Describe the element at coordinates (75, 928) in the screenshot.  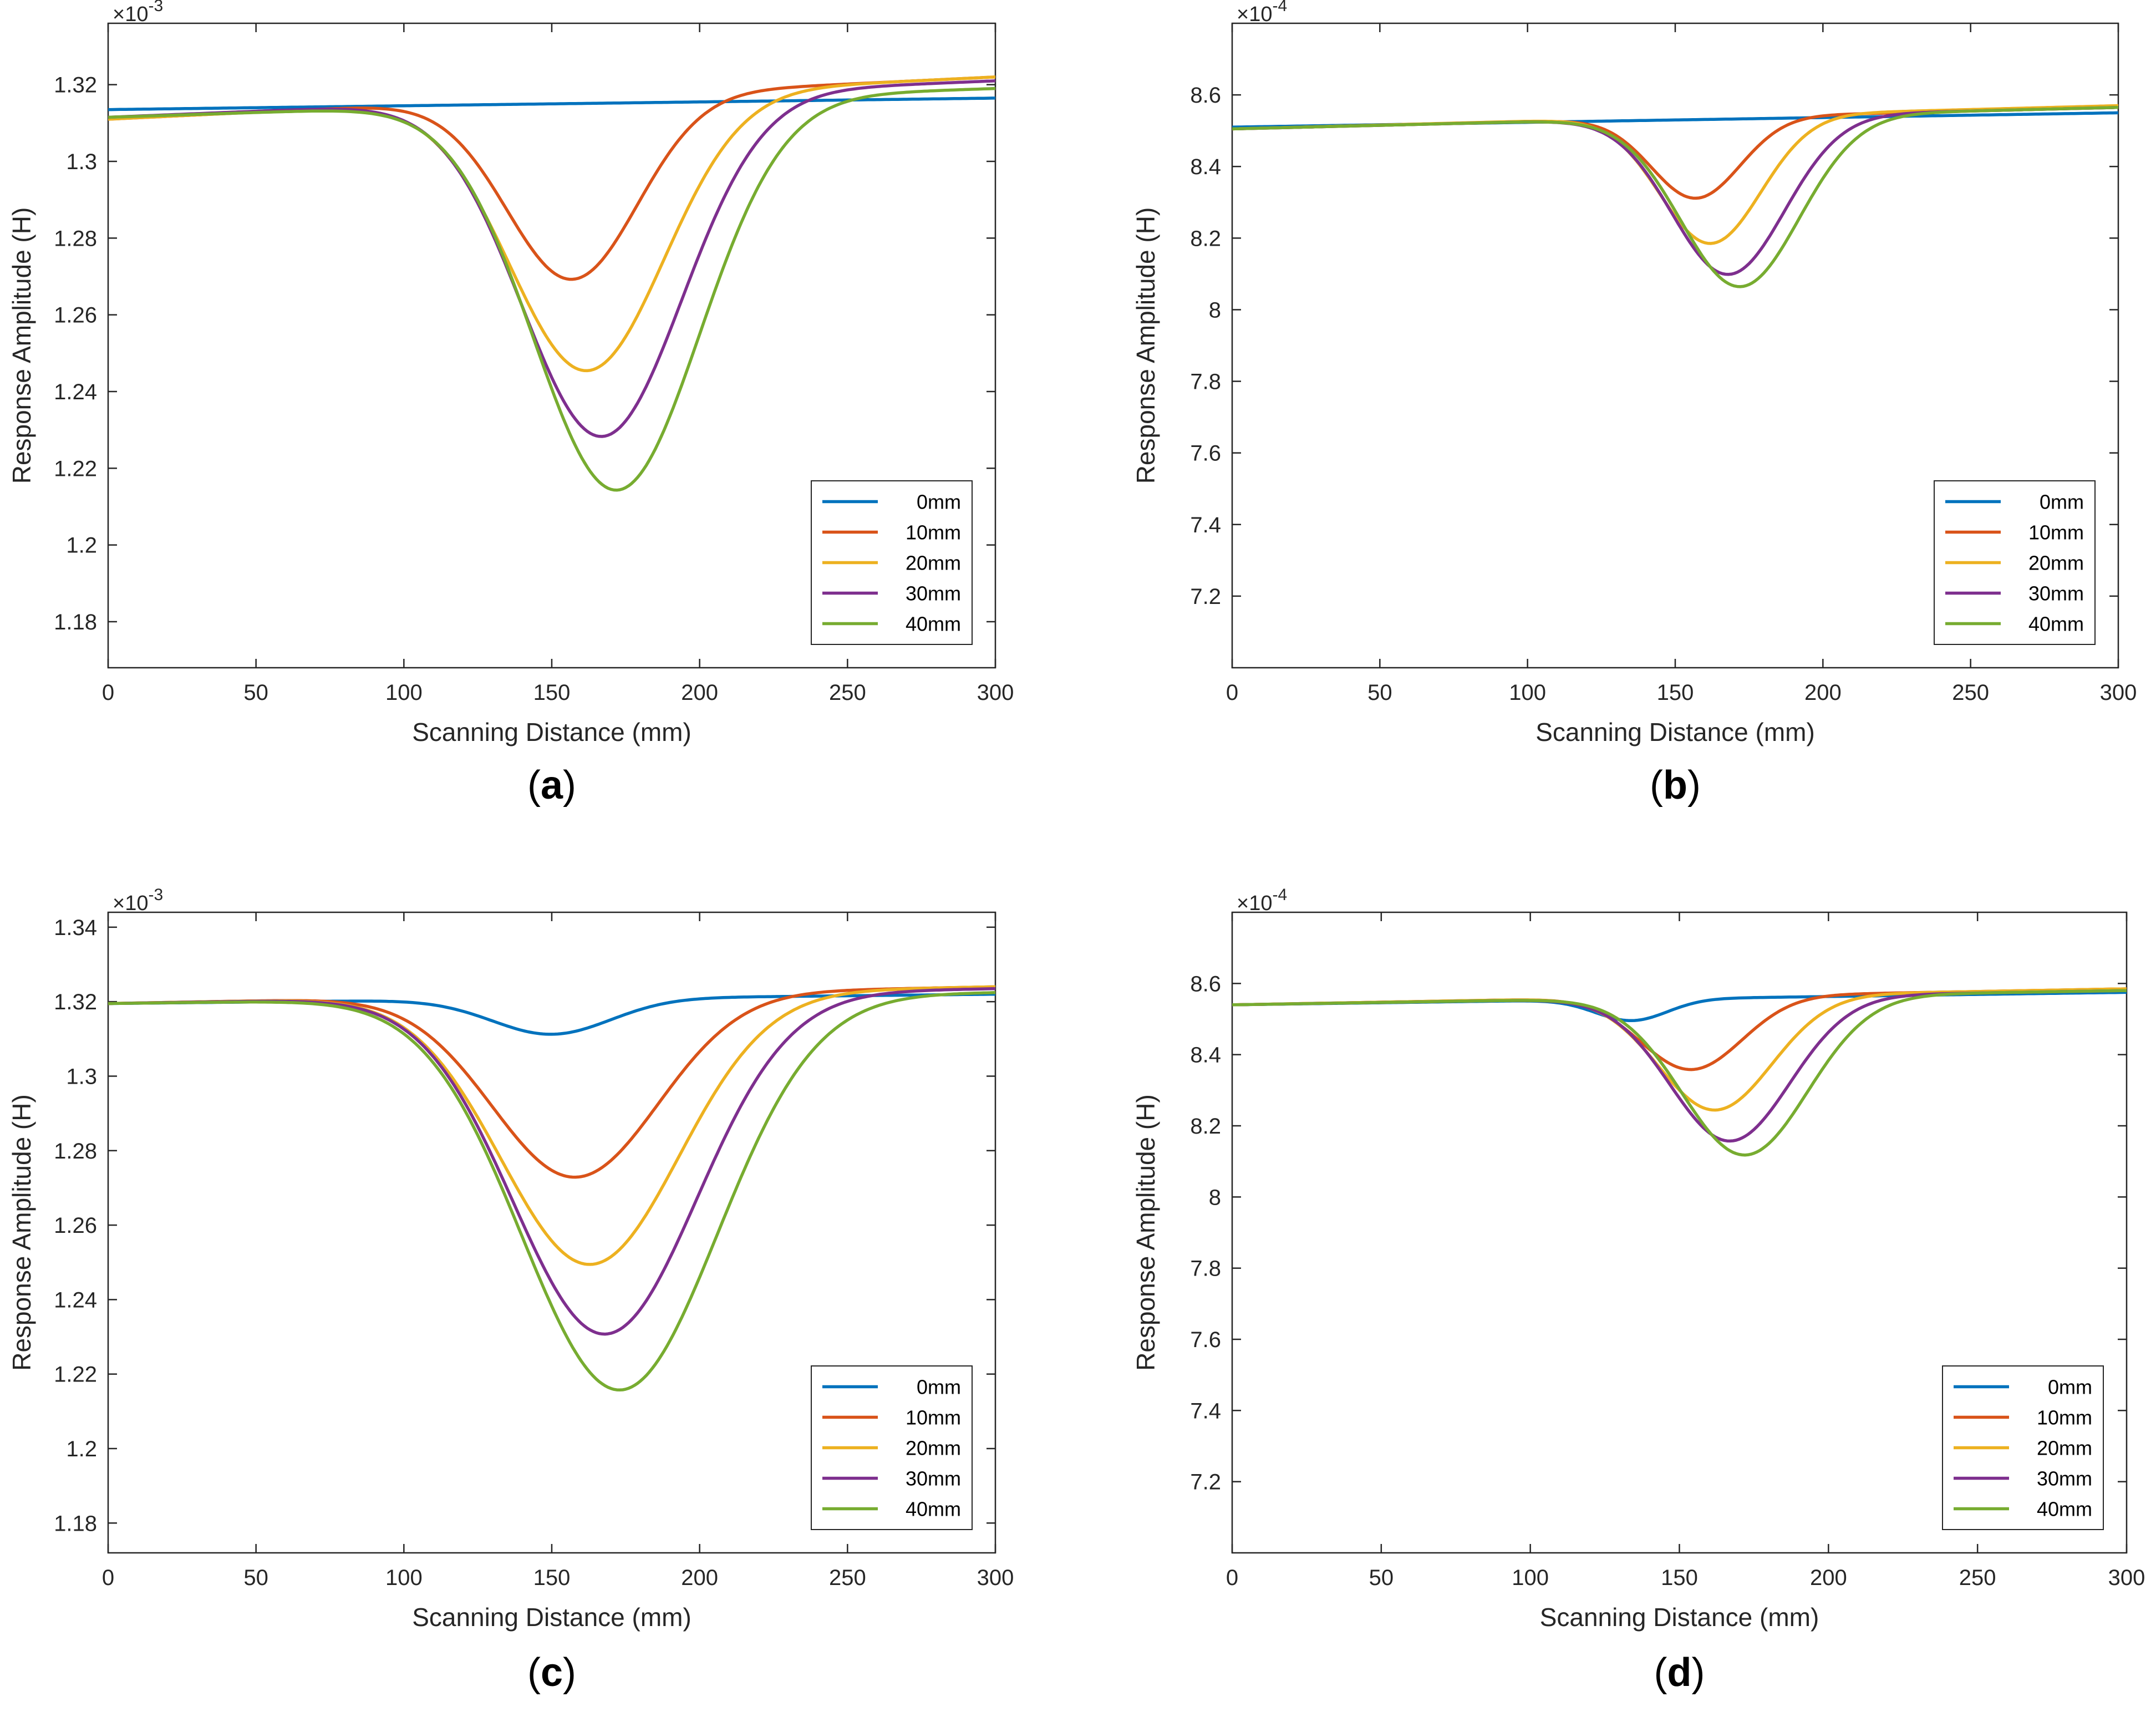
I see `y-tick-label: 1.34` at that location.